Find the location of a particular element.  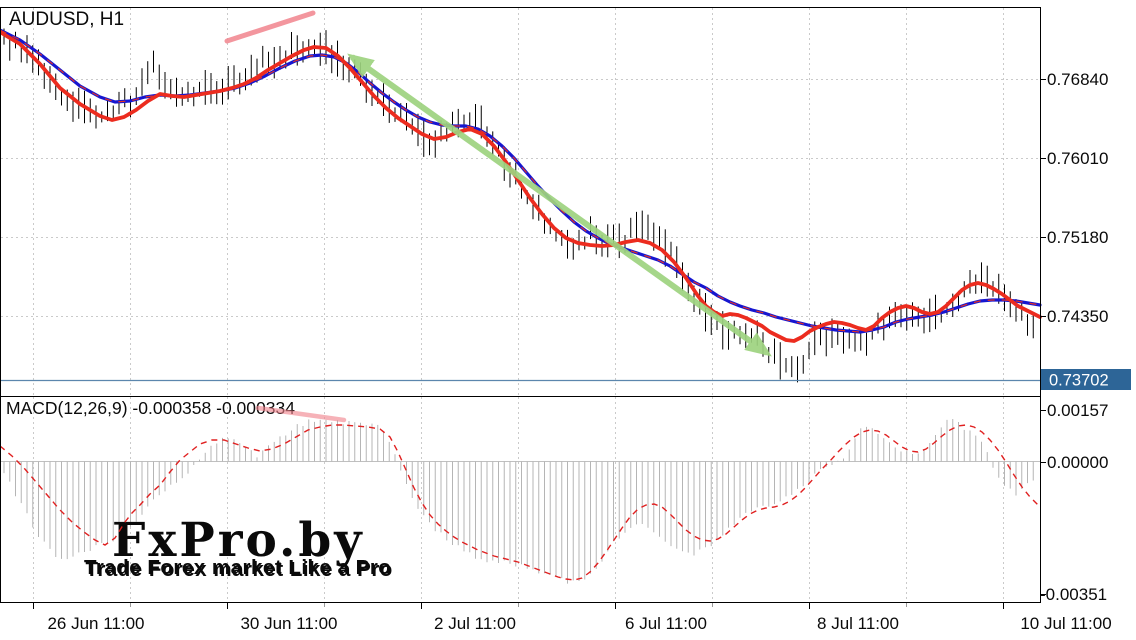

price-axis-labels: 0.76840 0.76010 0.75180 0.74350 is located at coordinates (1077, 198).